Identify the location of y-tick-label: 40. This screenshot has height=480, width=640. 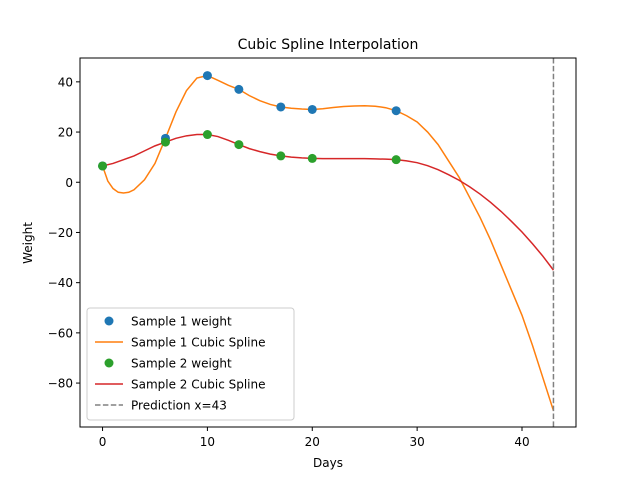
(65, 82).